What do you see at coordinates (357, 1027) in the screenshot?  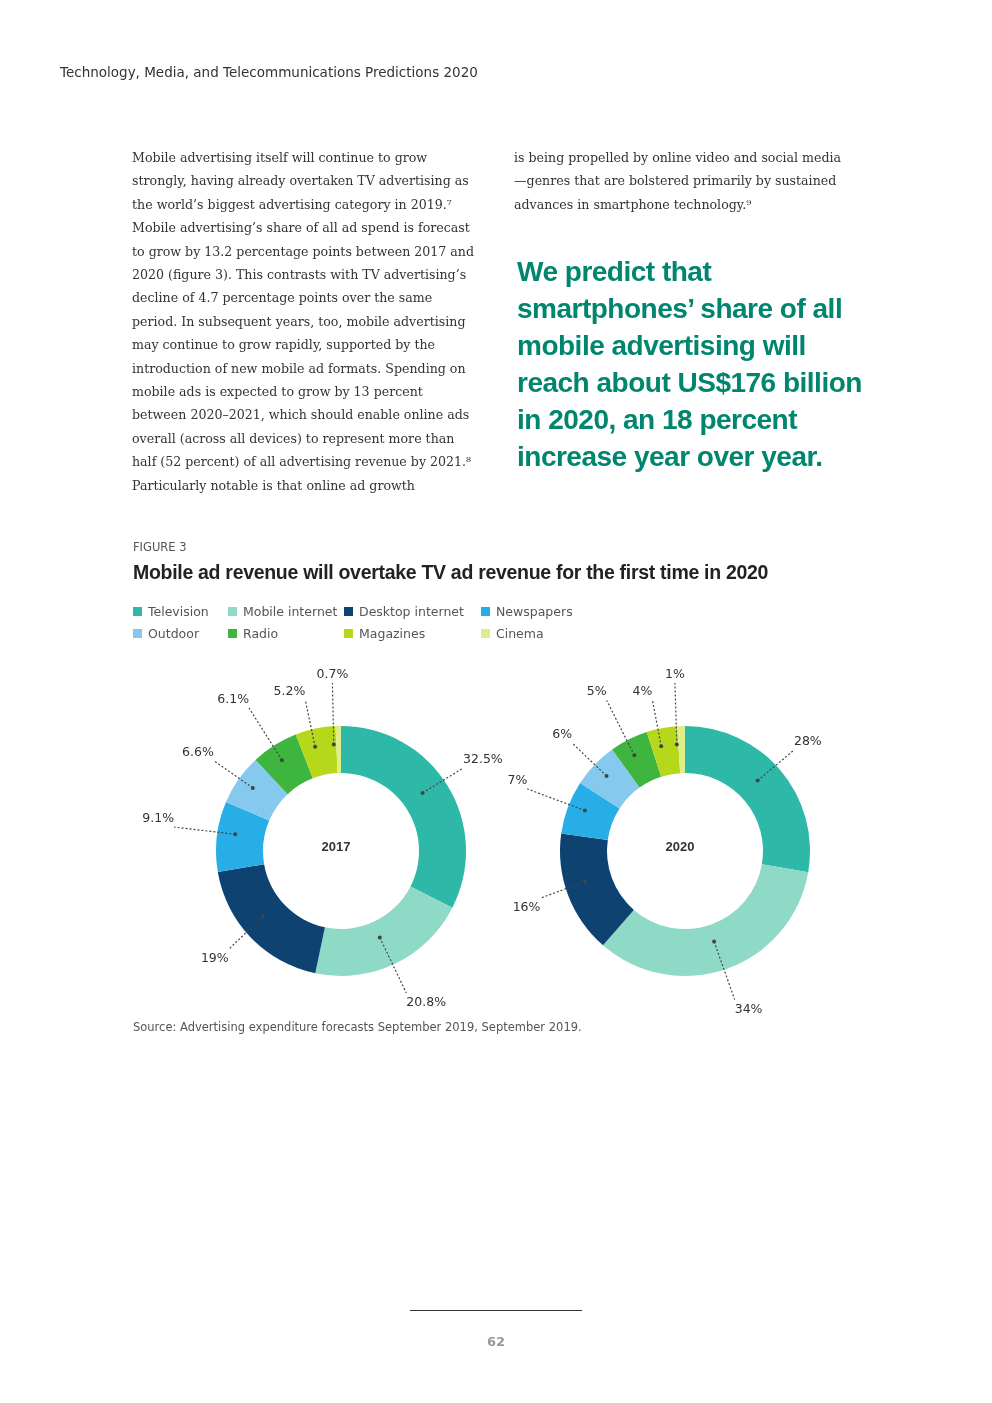 I see `source-note: Source: Advertising expenditure forecasts September 2019, September 2019.` at bounding box center [357, 1027].